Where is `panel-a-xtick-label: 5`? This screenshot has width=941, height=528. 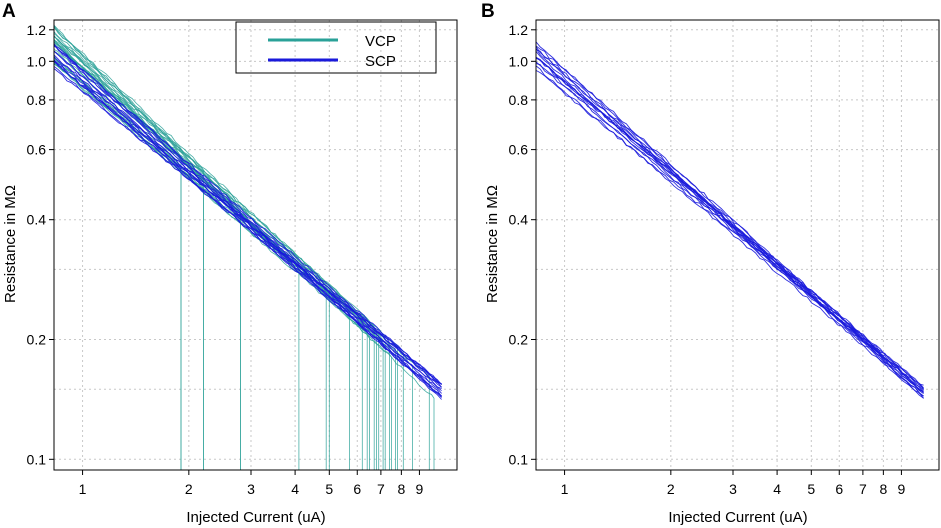
panel-a-xtick-label: 5 is located at coordinates (329, 489).